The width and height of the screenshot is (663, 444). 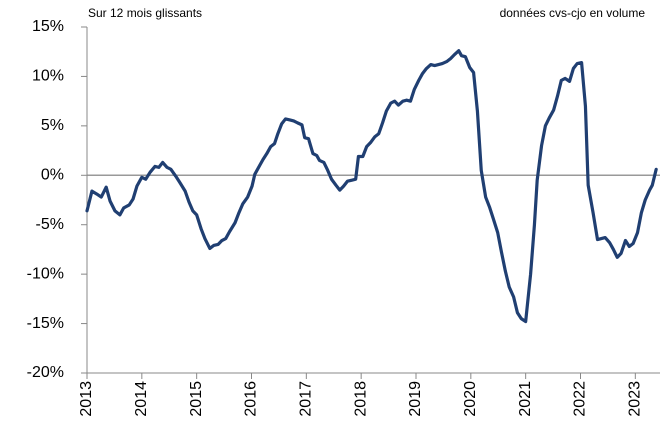 What do you see at coordinates (360, 399) in the screenshot?
I see `x-tick-label: 2018` at bounding box center [360, 399].